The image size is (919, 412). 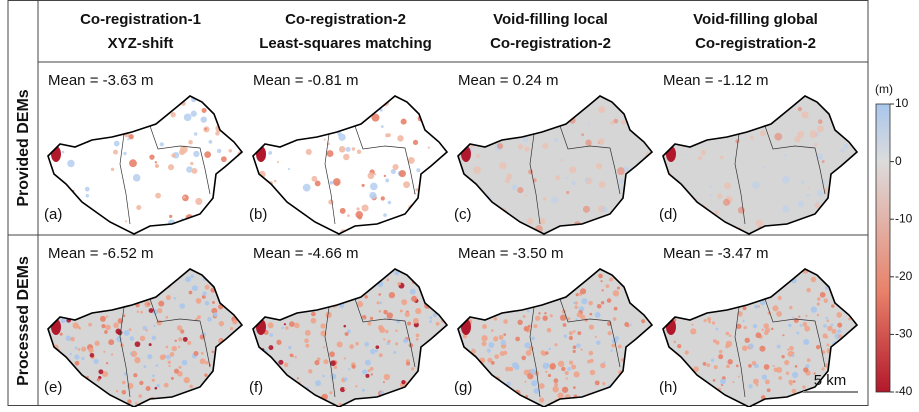 What do you see at coordinates (575, 175) in the screenshot?
I see `basin-line` at bounding box center [575, 175].